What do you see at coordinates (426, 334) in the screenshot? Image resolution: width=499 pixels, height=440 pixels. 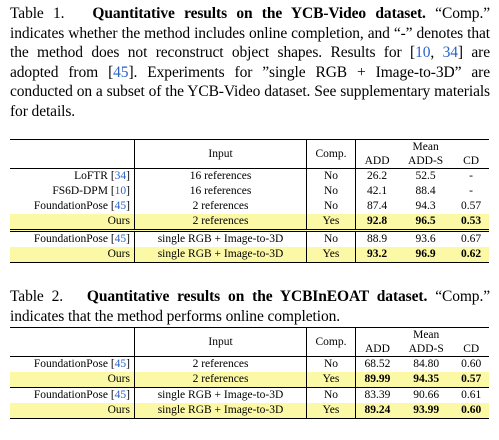 I see `table2-header-mean: Mean` at bounding box center [426, 334].